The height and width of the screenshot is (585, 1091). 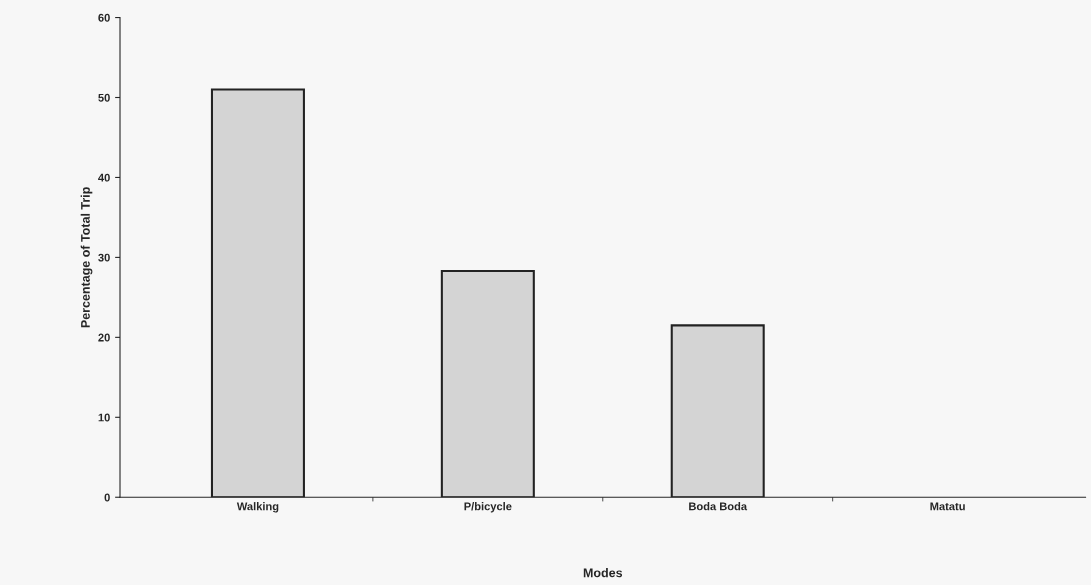 What do you see at coordinates (104, 337) in the screenshot?
I see `y-tick-label: 20` at bounding box center [104, 337].